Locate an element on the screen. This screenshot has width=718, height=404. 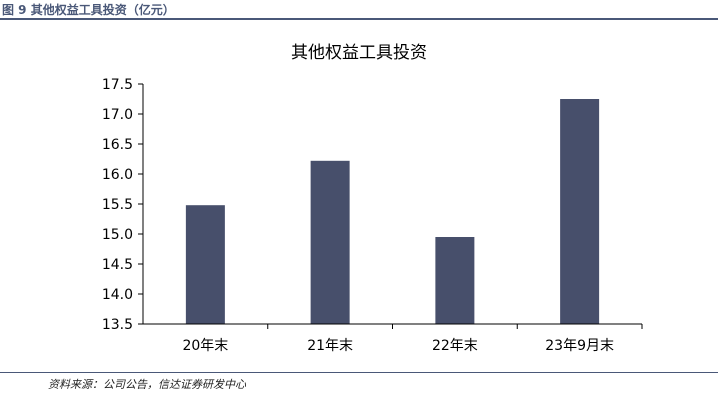
y-tick-label-8: 17.5 is located at coordinates (117, 85).